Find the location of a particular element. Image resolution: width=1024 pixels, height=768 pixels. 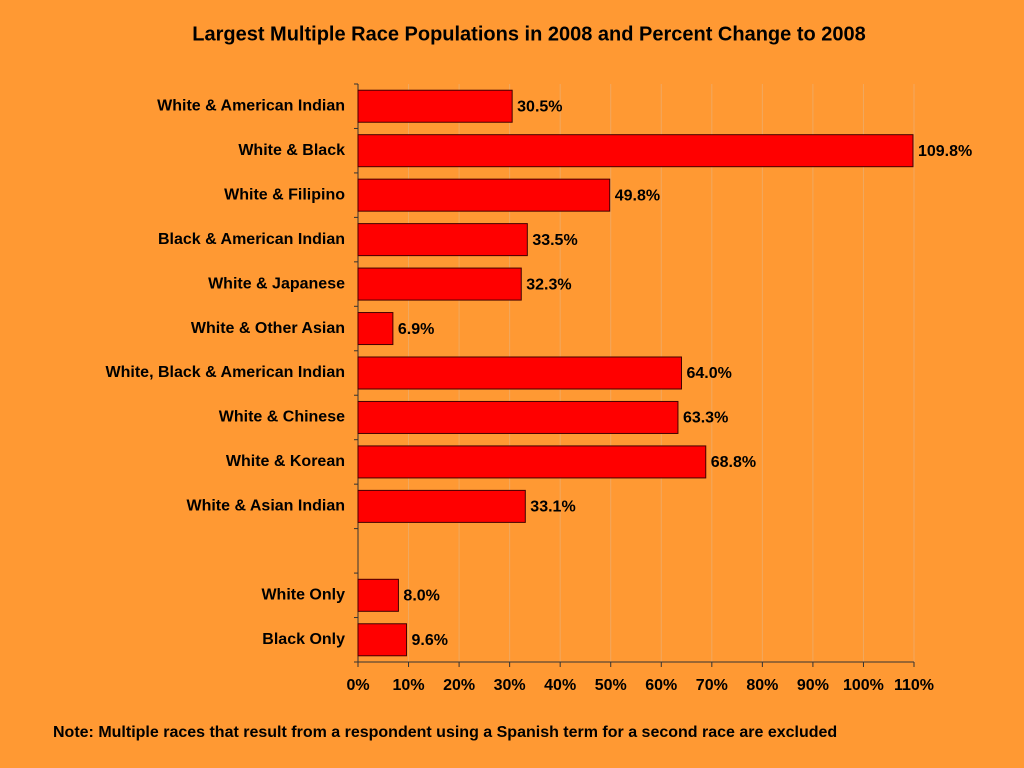

value-label: 33.1% is located at coordinates (552, 507).